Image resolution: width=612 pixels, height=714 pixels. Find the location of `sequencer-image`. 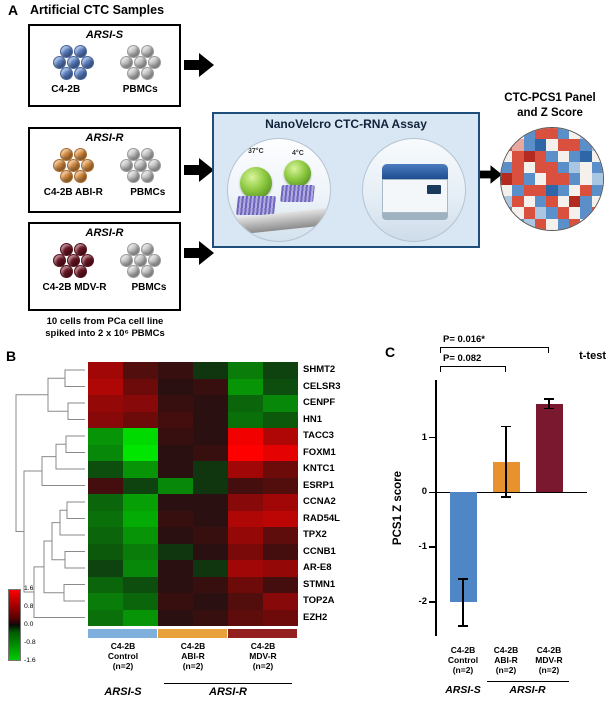

sequencer-image is located at coordinates (414, 190).